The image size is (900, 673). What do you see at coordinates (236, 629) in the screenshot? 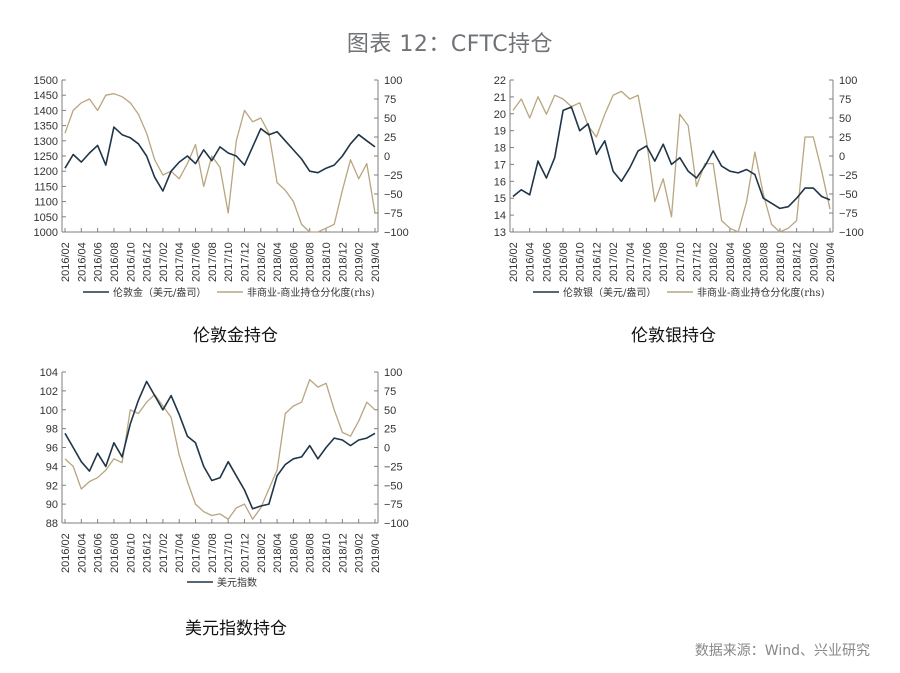
I see `chart-usd-title: 美元指数持仓` at bounding box center [236, 629].